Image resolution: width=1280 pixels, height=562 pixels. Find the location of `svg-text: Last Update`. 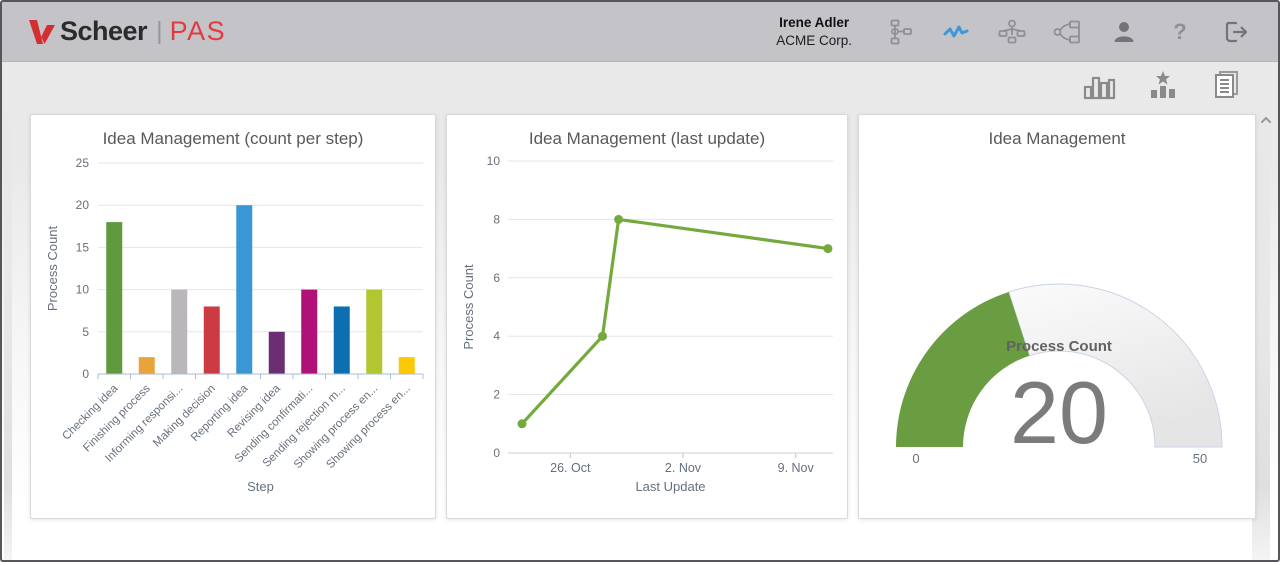

svg-text: Last Update is located at coordinates (670, 486).